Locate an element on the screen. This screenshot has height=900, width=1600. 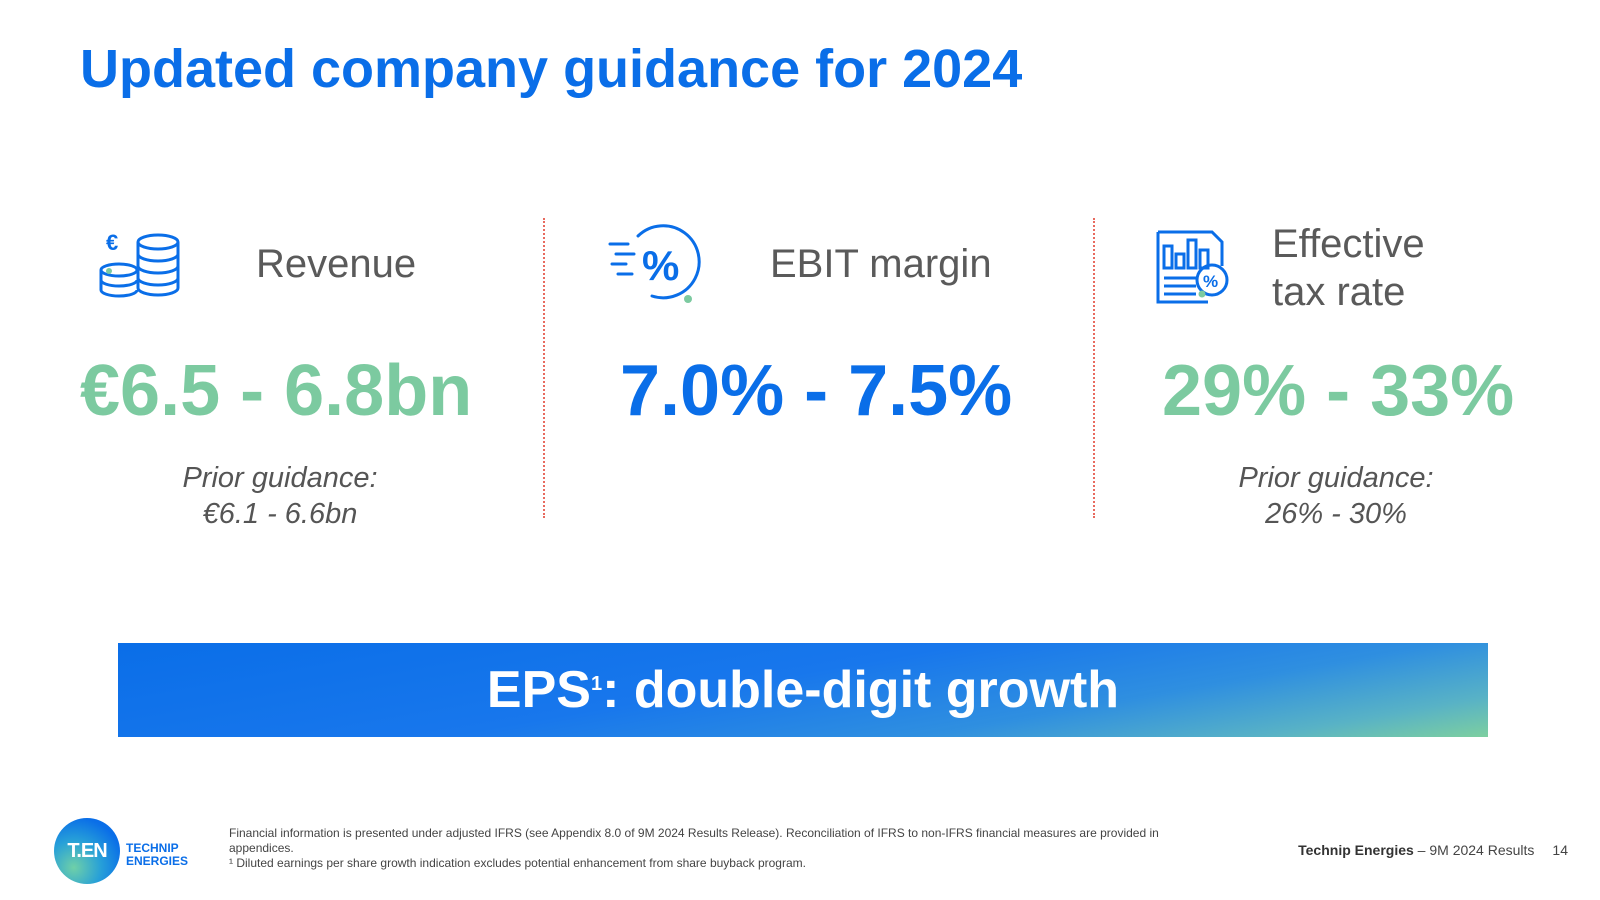
tax-report-icon: % is located at coordinates (1192, 267).